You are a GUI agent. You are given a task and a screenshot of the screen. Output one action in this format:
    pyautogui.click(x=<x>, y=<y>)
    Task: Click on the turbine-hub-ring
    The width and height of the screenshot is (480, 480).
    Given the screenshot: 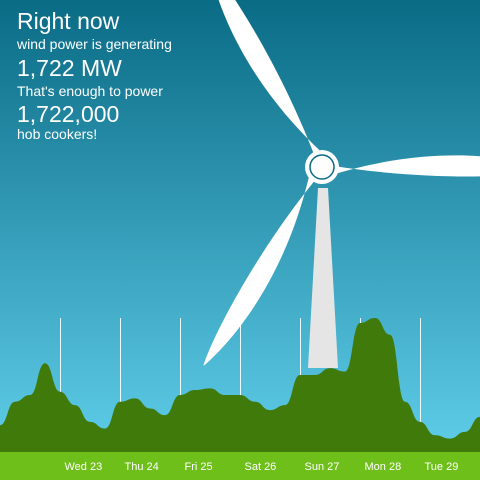 What is the action you would take?
    pyautogui.click(x=322, y=167)
    